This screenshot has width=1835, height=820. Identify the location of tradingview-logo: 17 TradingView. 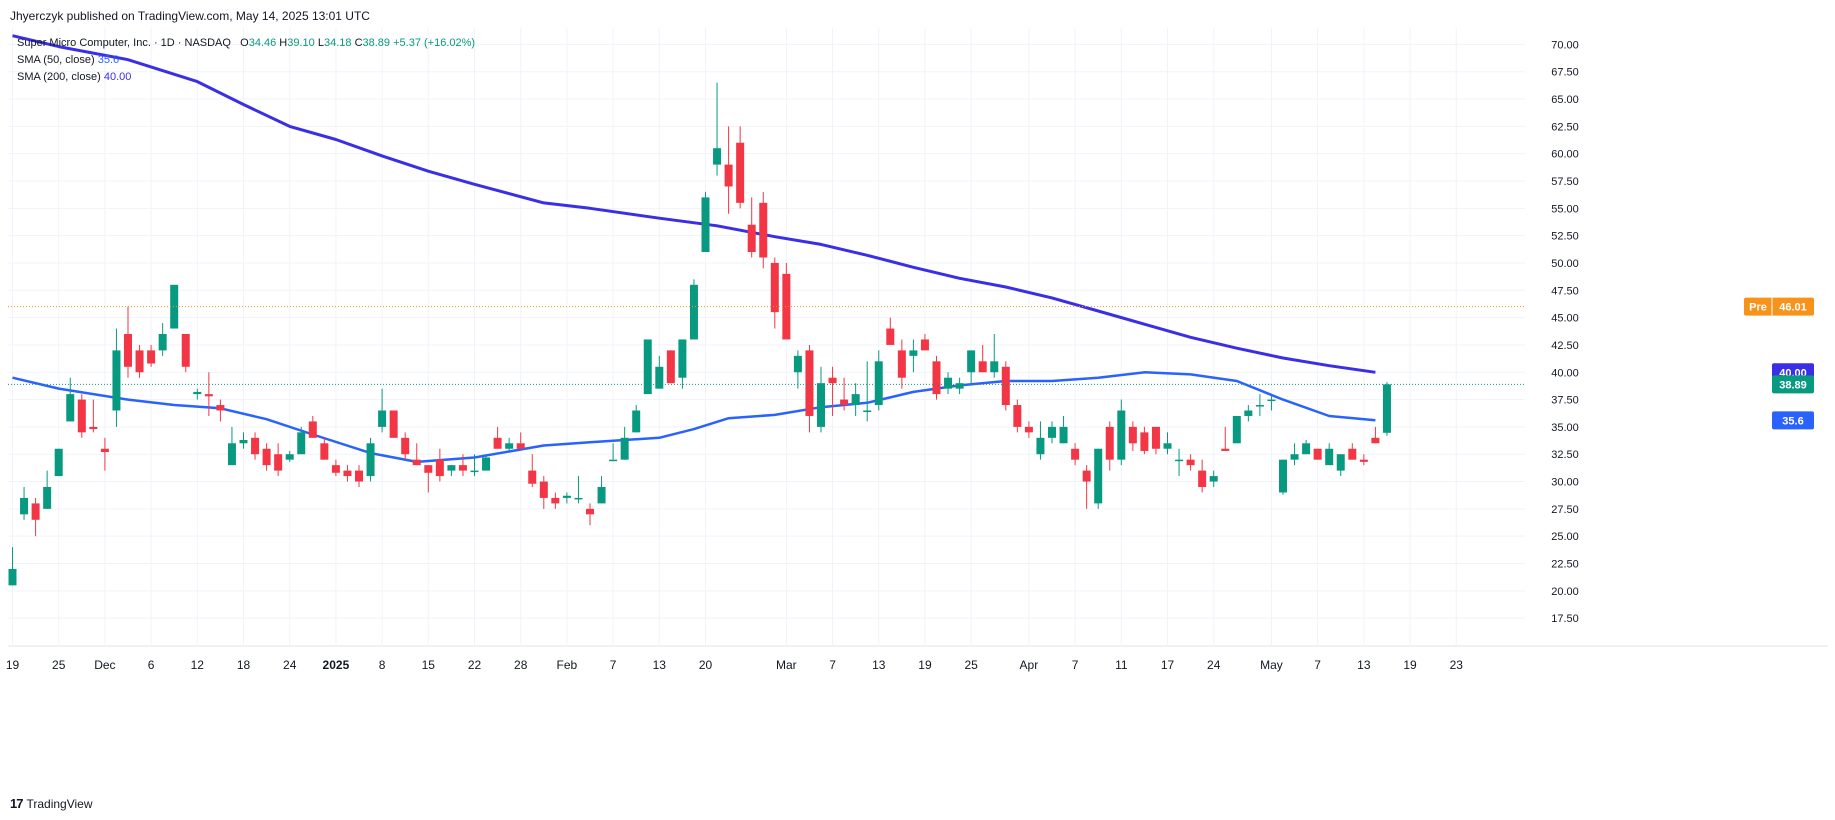
(51, 803).